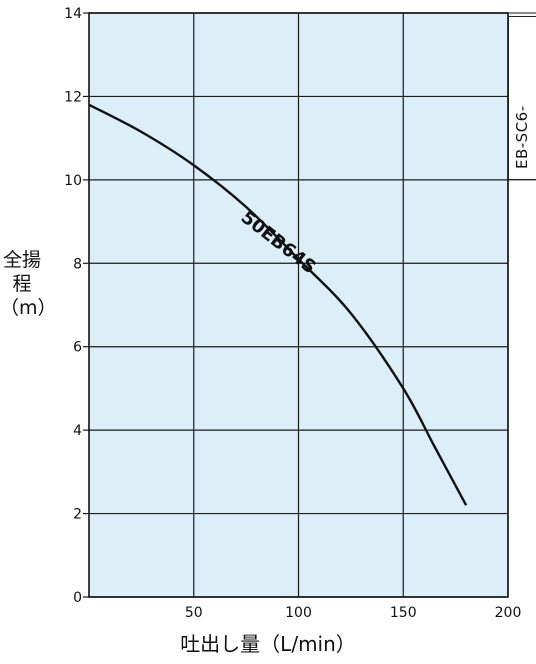 The width and height of the screenshot is (536, 664). Describe the element at coordinates (77, 598) in the screenshot. I see `y-tick-label: 0` at that location.